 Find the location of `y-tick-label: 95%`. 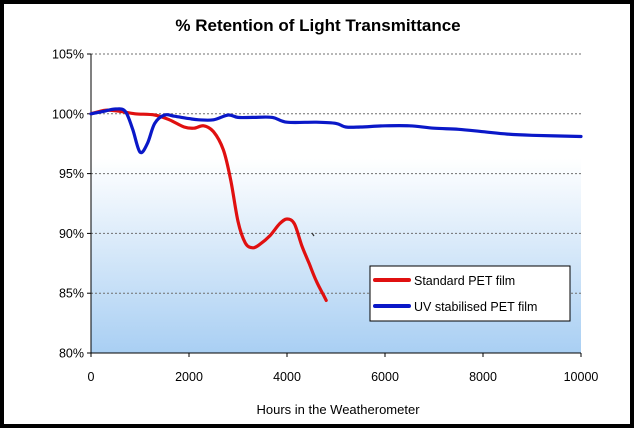

y-tick-label: 95% is located at coordinates (71, 174).